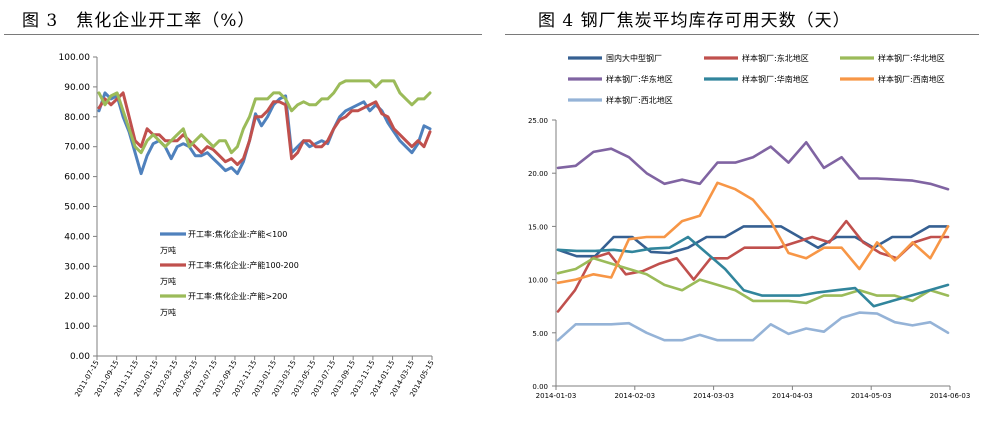 The width and height of the screenshot is (984, 442). I want to click on x-tick-label: 2014-06-03, so click(950, 396).